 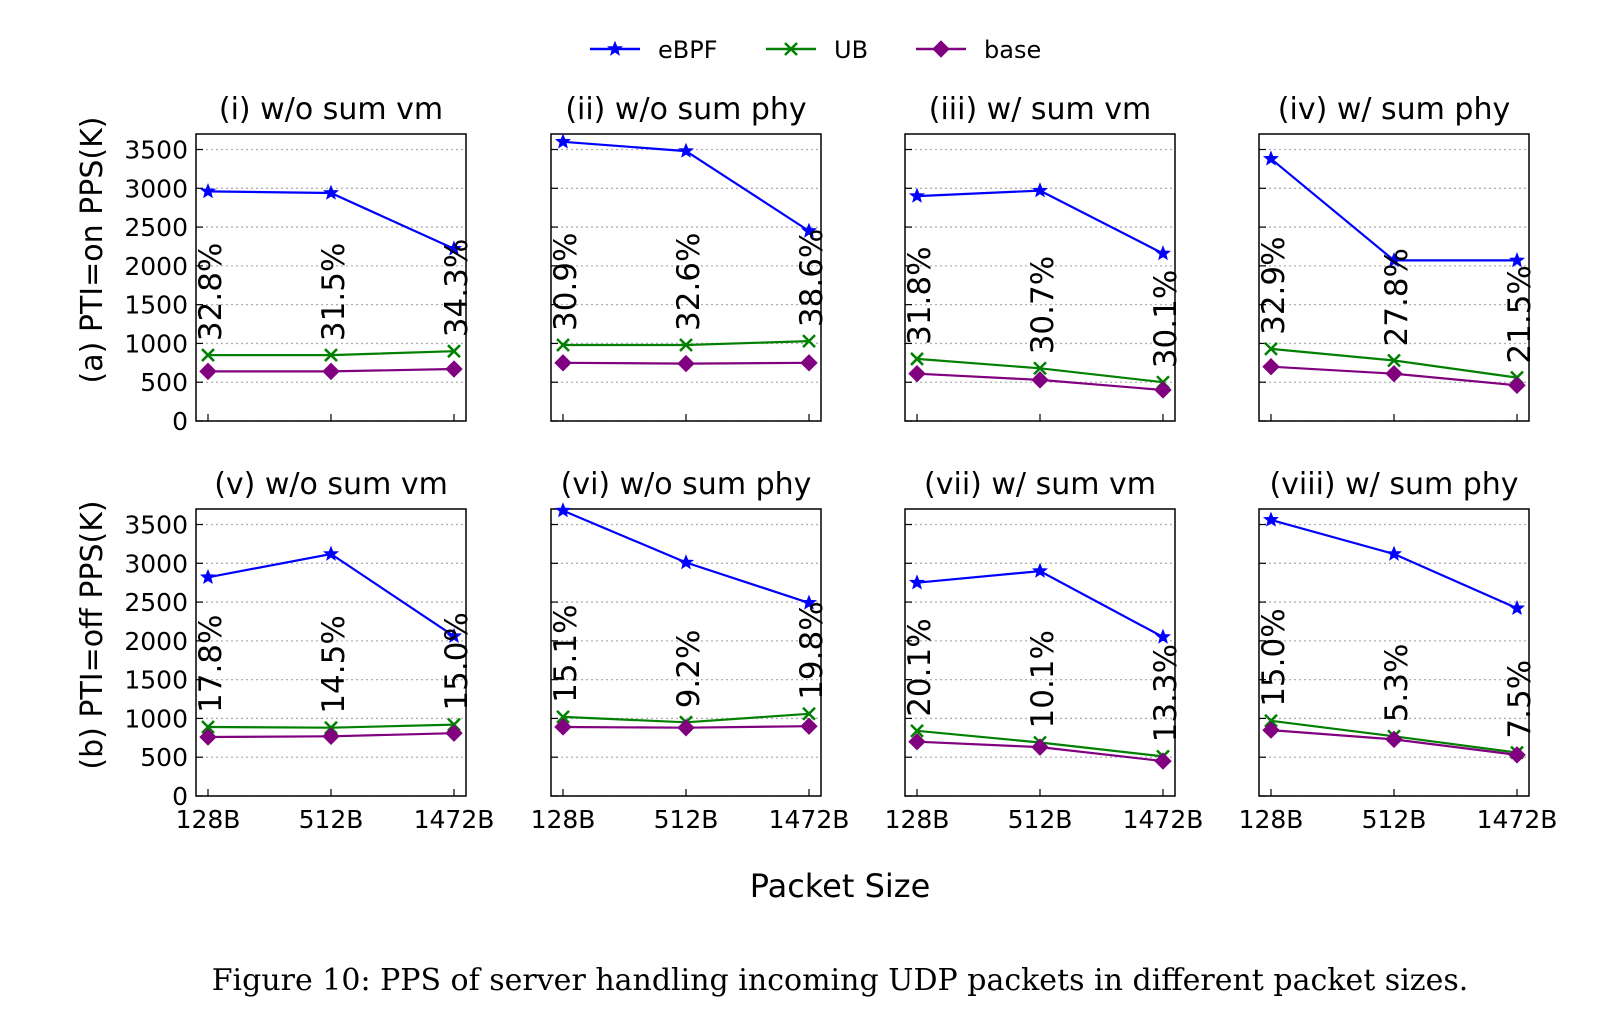 What do you see at coordinates (334, 292) in the screenshot?
I see `percent-annotation: 31.5%` at bounding box center [334, 292].